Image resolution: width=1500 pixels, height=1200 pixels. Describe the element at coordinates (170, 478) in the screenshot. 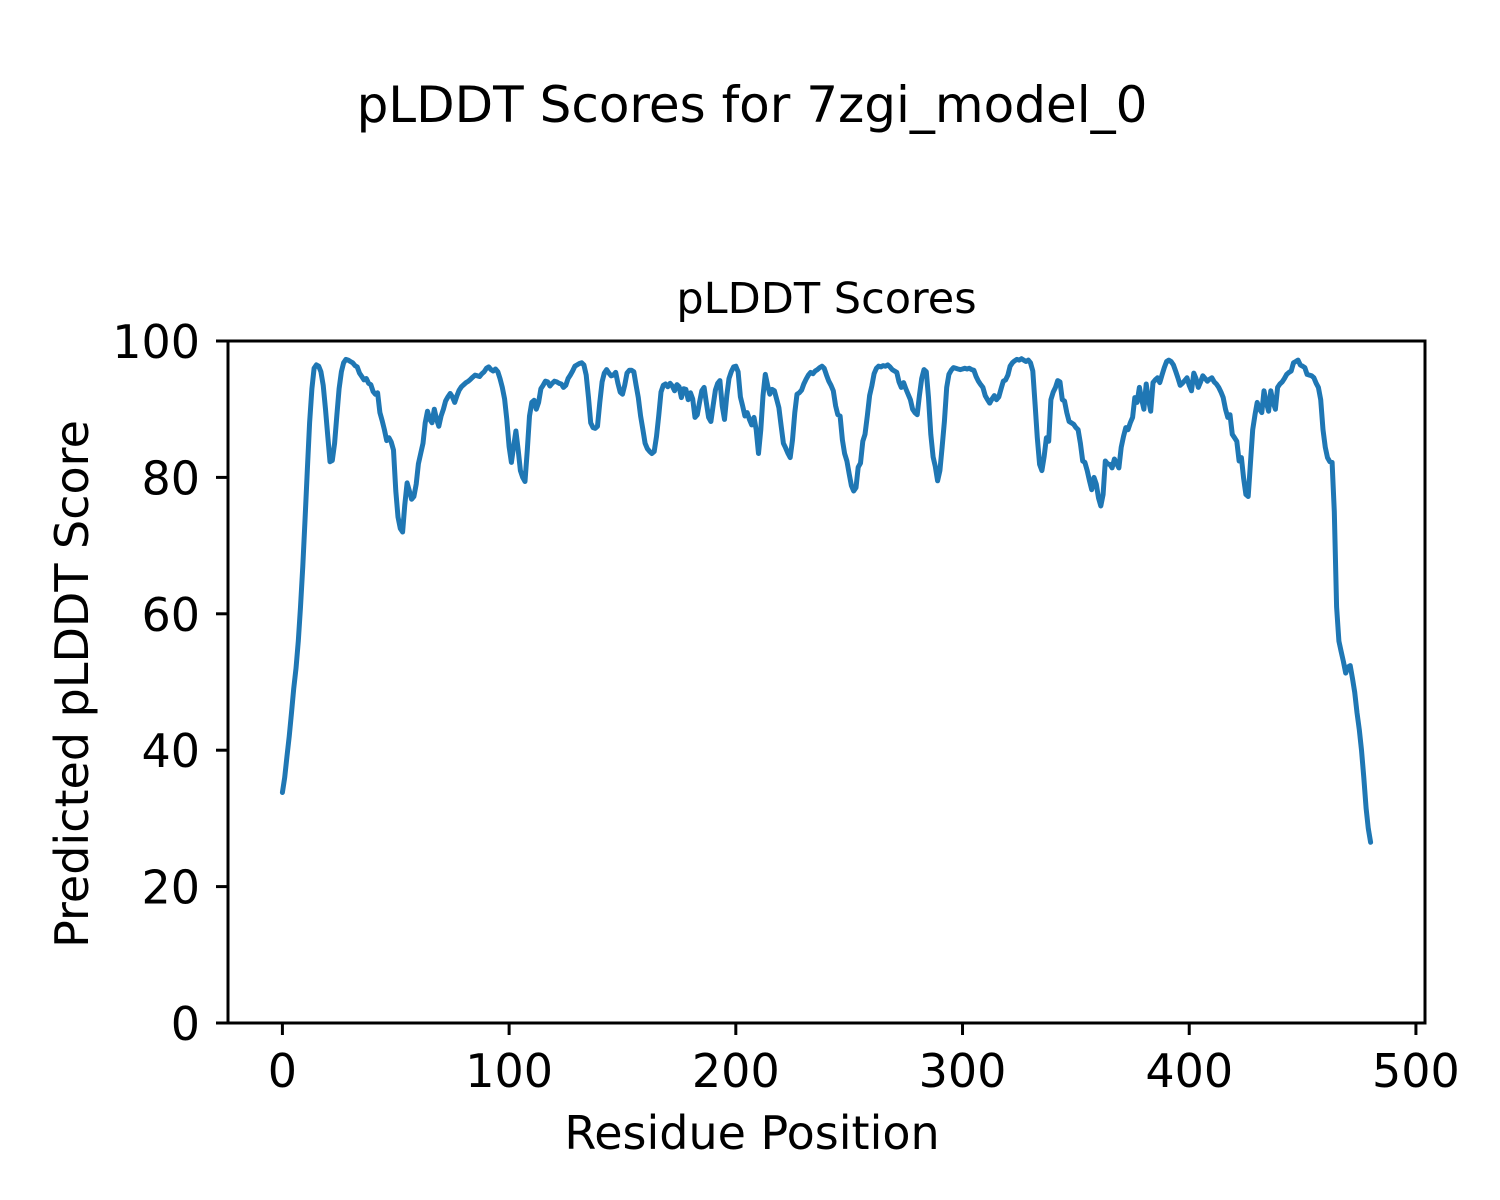

I see `y-tick-label-4: 80` at that location.